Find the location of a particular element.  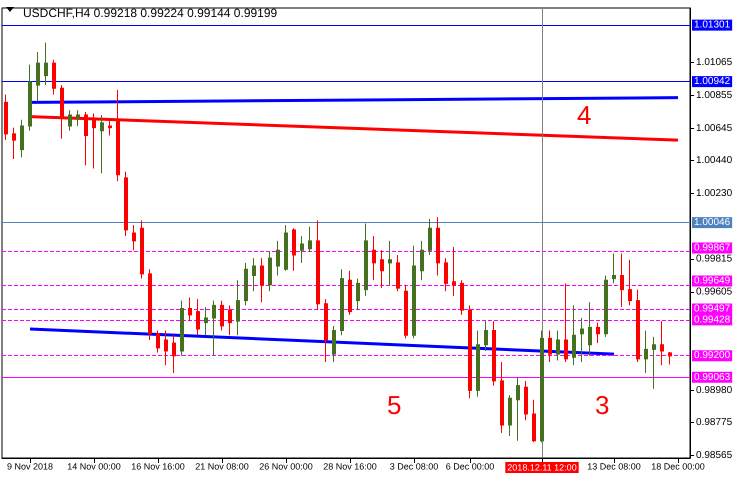

ref-line-label: 0.99497 is located at coordinates (712, 308).